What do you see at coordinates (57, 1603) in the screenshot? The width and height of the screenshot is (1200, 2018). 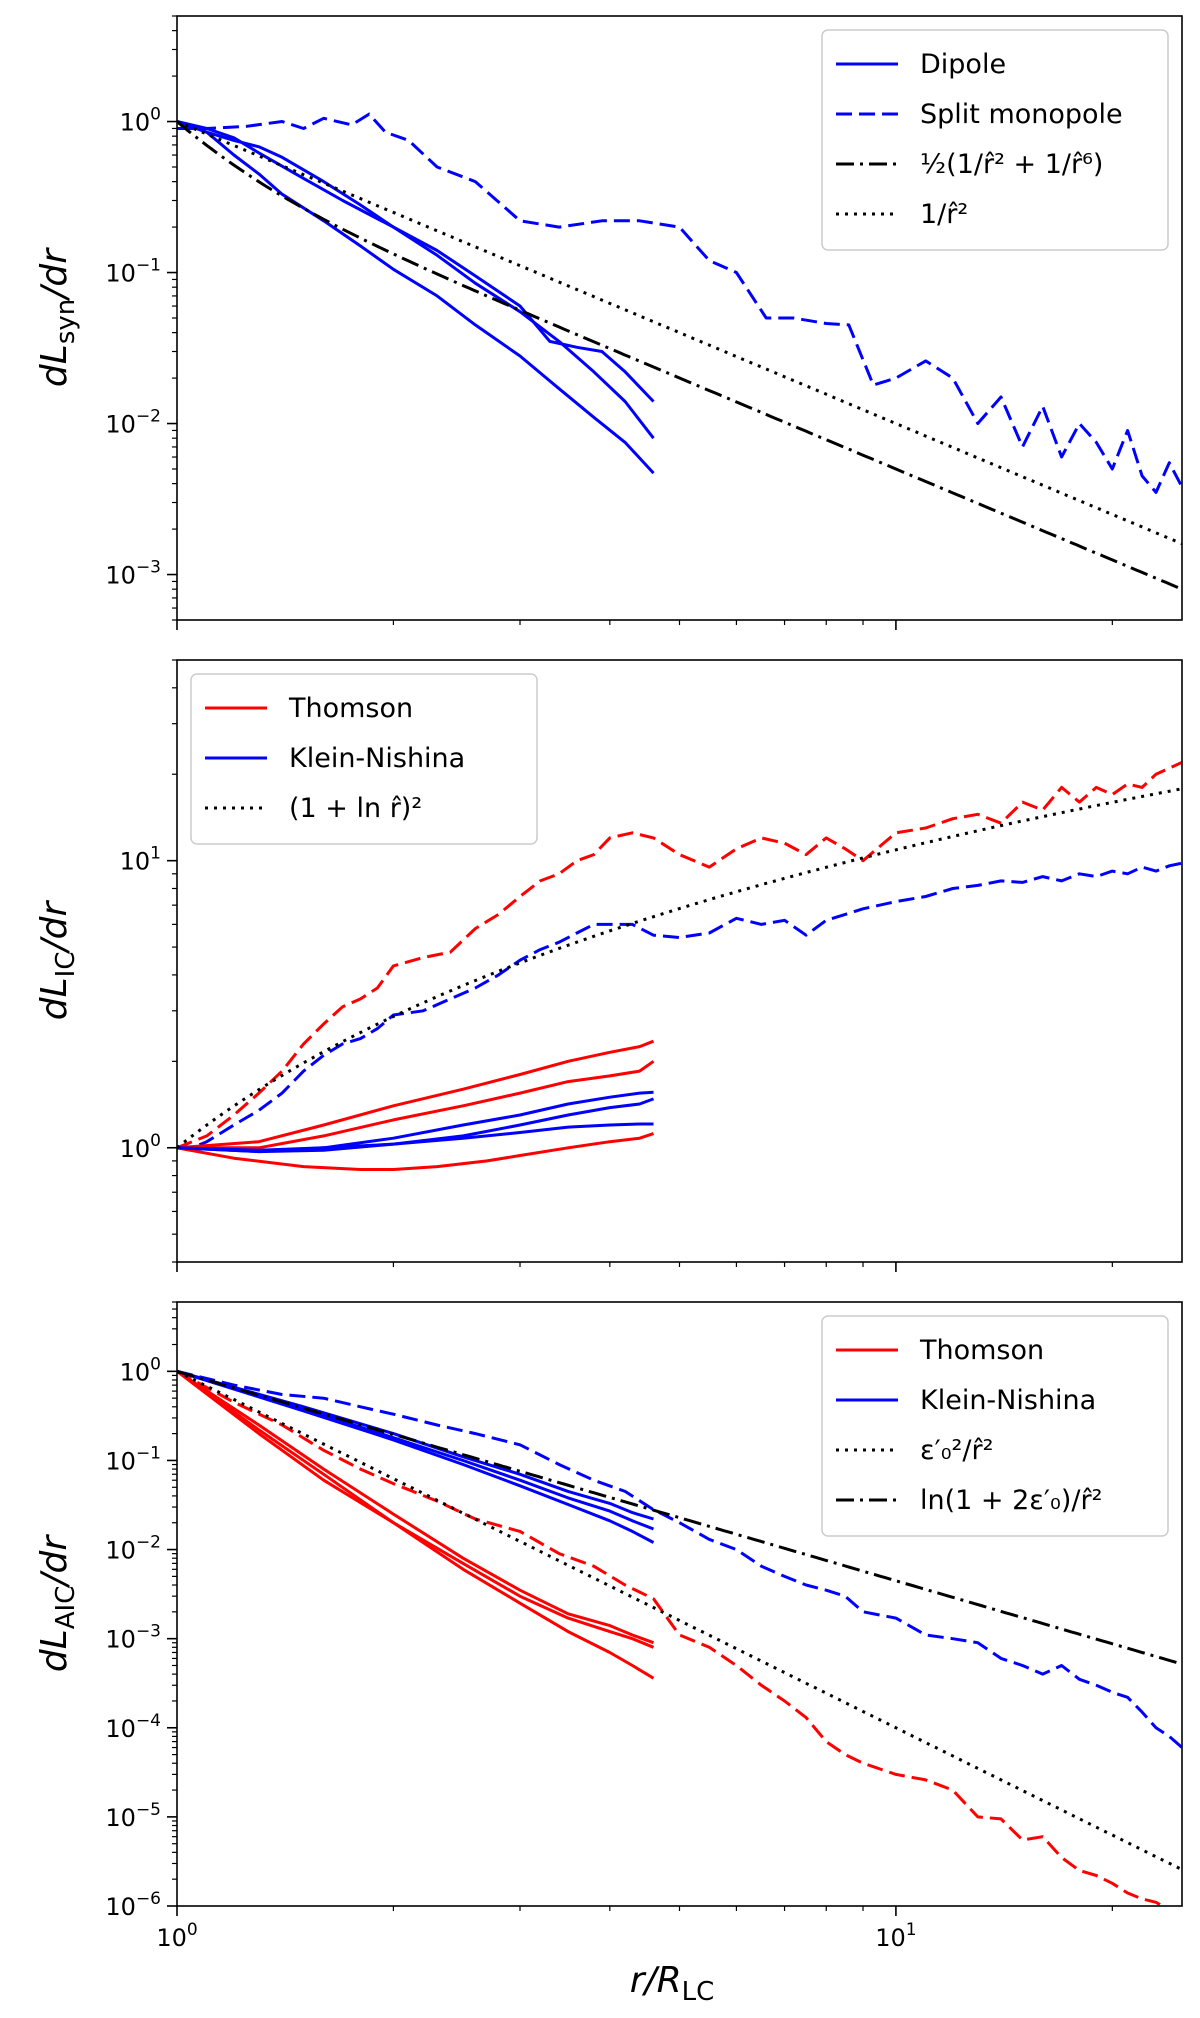 I see `y-axis-label: dLAIC/dr` at bounding box center [57, 1603].